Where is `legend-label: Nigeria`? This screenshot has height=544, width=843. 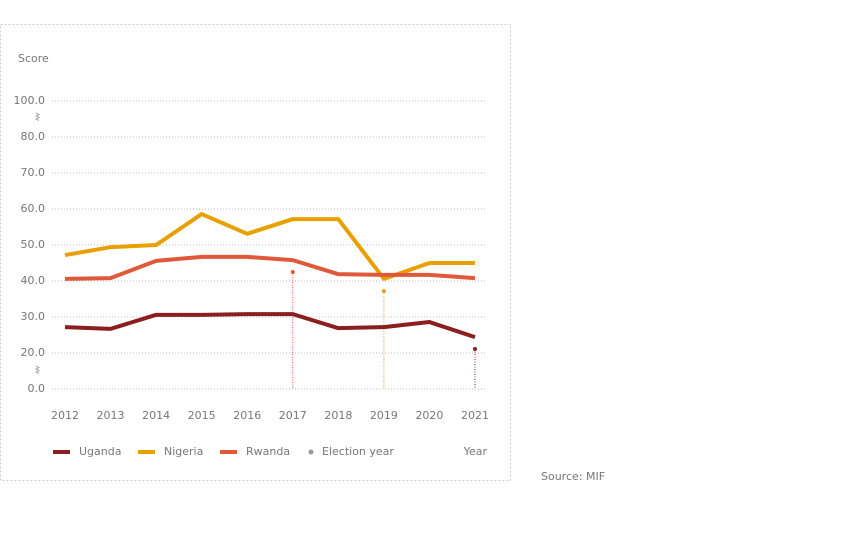
legend-label: Nigeria is located at coordinates (183, 451).